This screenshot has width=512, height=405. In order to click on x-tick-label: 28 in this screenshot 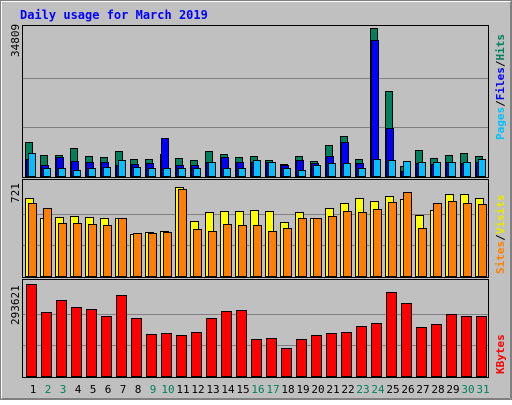, I will do `click(437, 389)`.